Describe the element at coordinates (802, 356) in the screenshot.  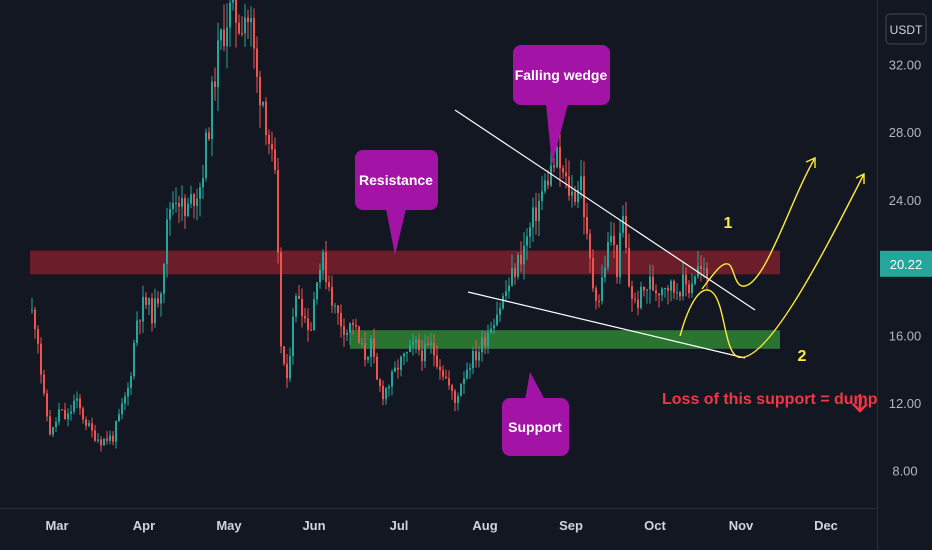
I see `scenario-2-label: 2` at that location.